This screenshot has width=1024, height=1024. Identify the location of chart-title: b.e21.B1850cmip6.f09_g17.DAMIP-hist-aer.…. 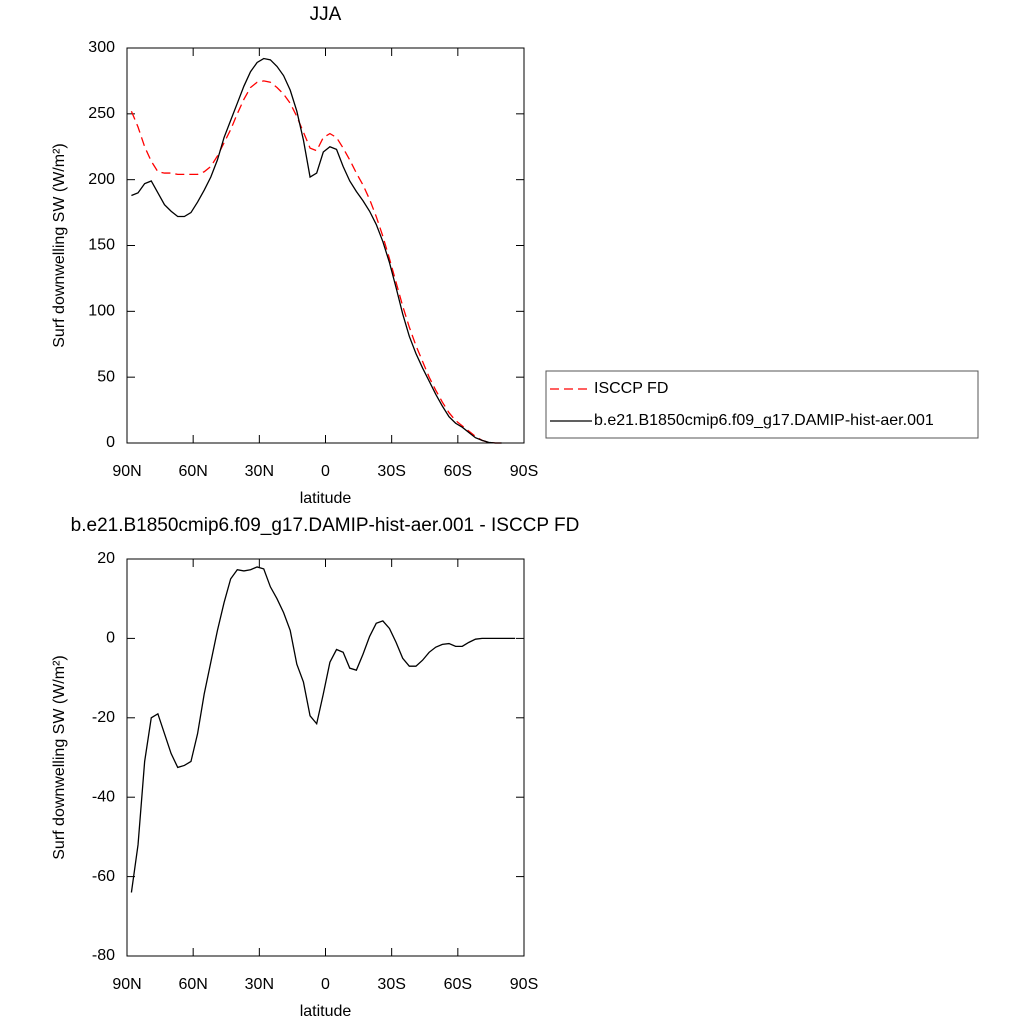
(325, 525).